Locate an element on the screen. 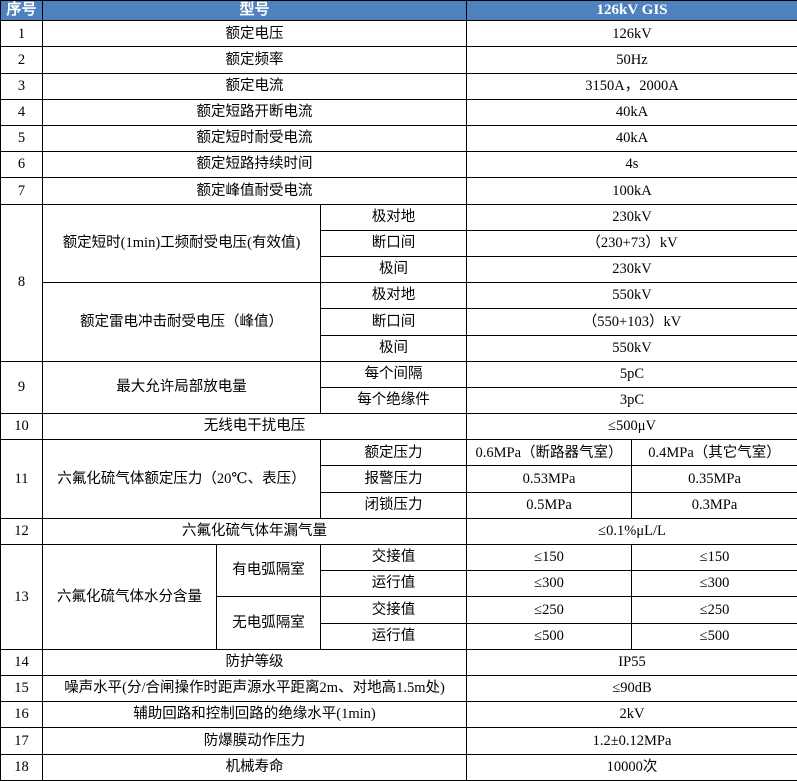 The height and width of the screenshot is (781, 797). row-value: ≤0.1%μL/L is located at coordinates (631, 531).